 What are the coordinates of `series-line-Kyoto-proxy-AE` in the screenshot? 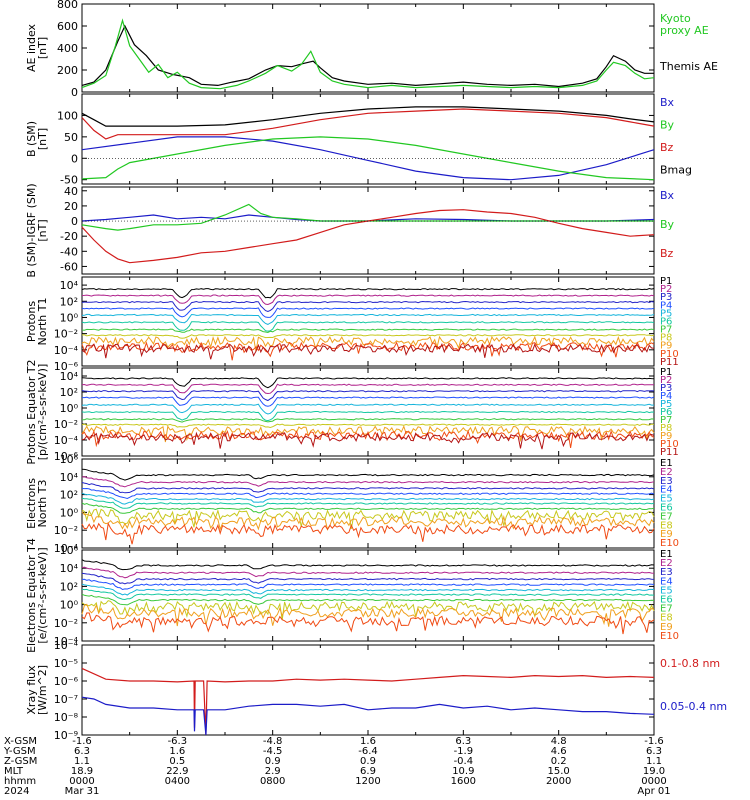 It's located at (368, 54).